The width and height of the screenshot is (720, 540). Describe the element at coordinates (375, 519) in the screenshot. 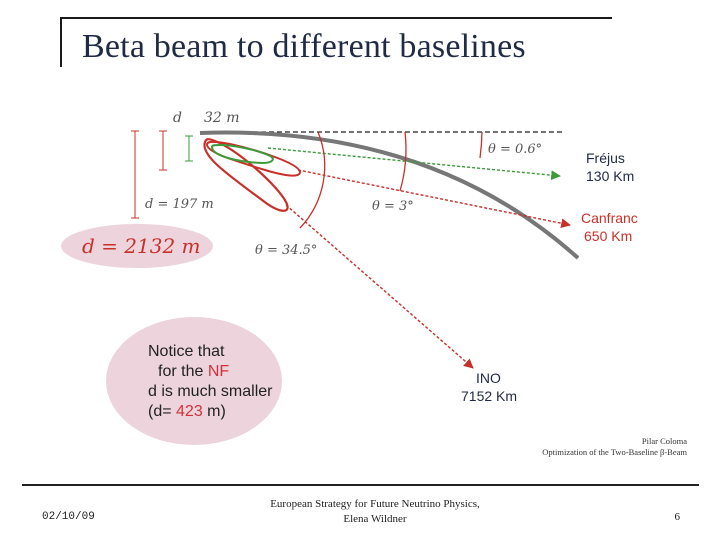

I see `footer-center-line-2: Elena Wildner` at that location.